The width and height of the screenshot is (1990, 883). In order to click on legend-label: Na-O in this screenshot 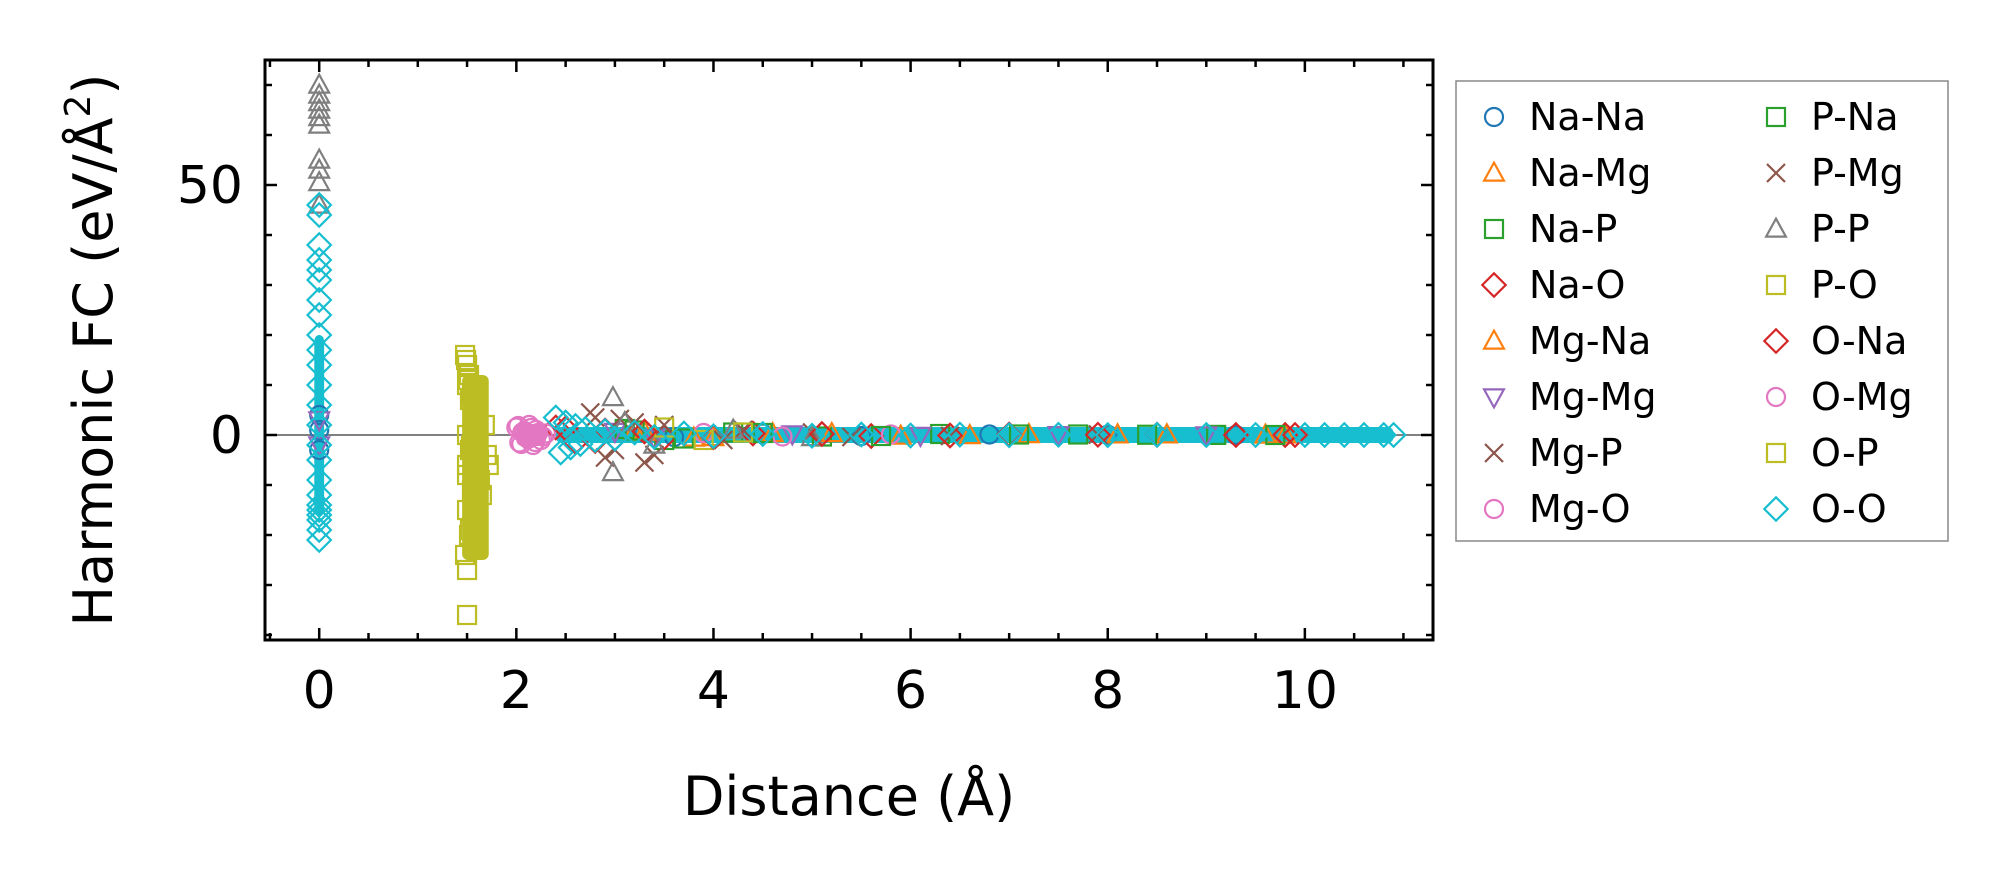, I will do `click(1577, 285)`.